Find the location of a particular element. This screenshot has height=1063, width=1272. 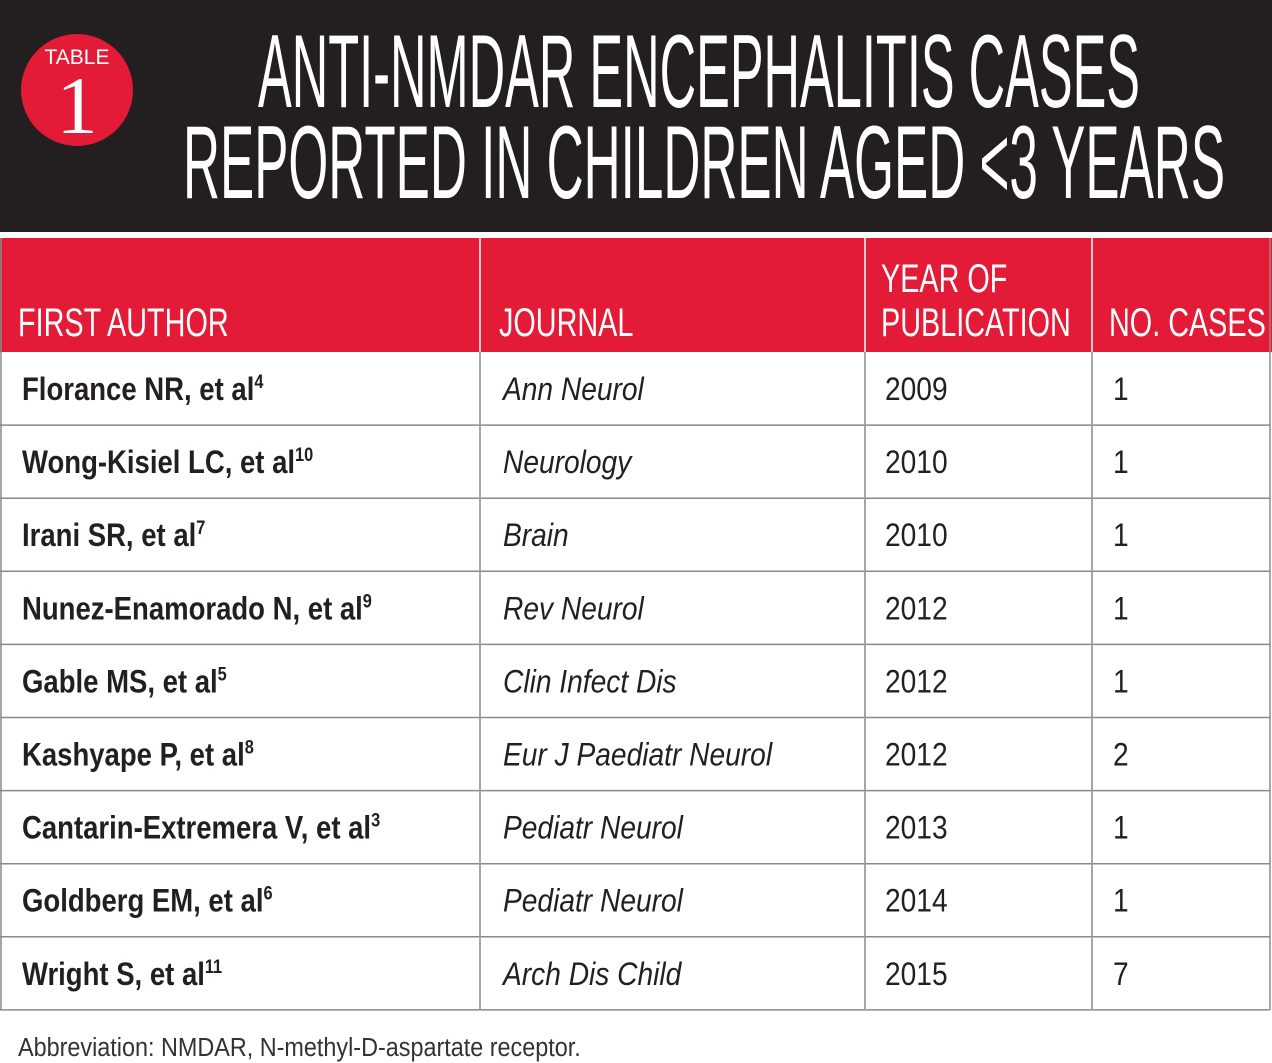

column-header: JOURNAL is located at coordinates (566, 322).